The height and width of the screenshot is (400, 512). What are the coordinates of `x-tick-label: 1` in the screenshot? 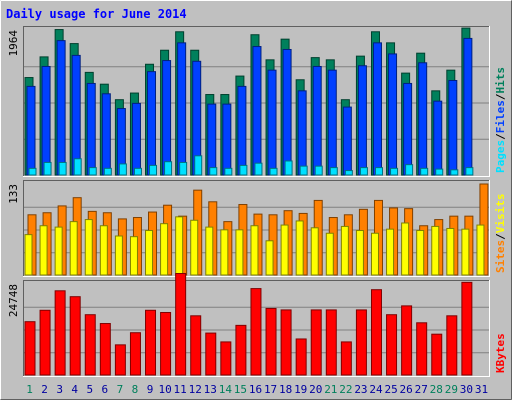 It's located at (29, 389).